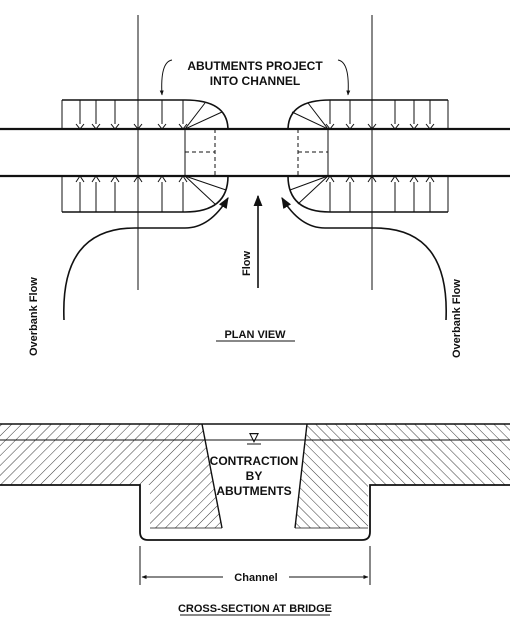 Image resolution: width=510 pixels, height=636 pixels. I want to click on overbank-flow-arrow-right, so click(364, 259).